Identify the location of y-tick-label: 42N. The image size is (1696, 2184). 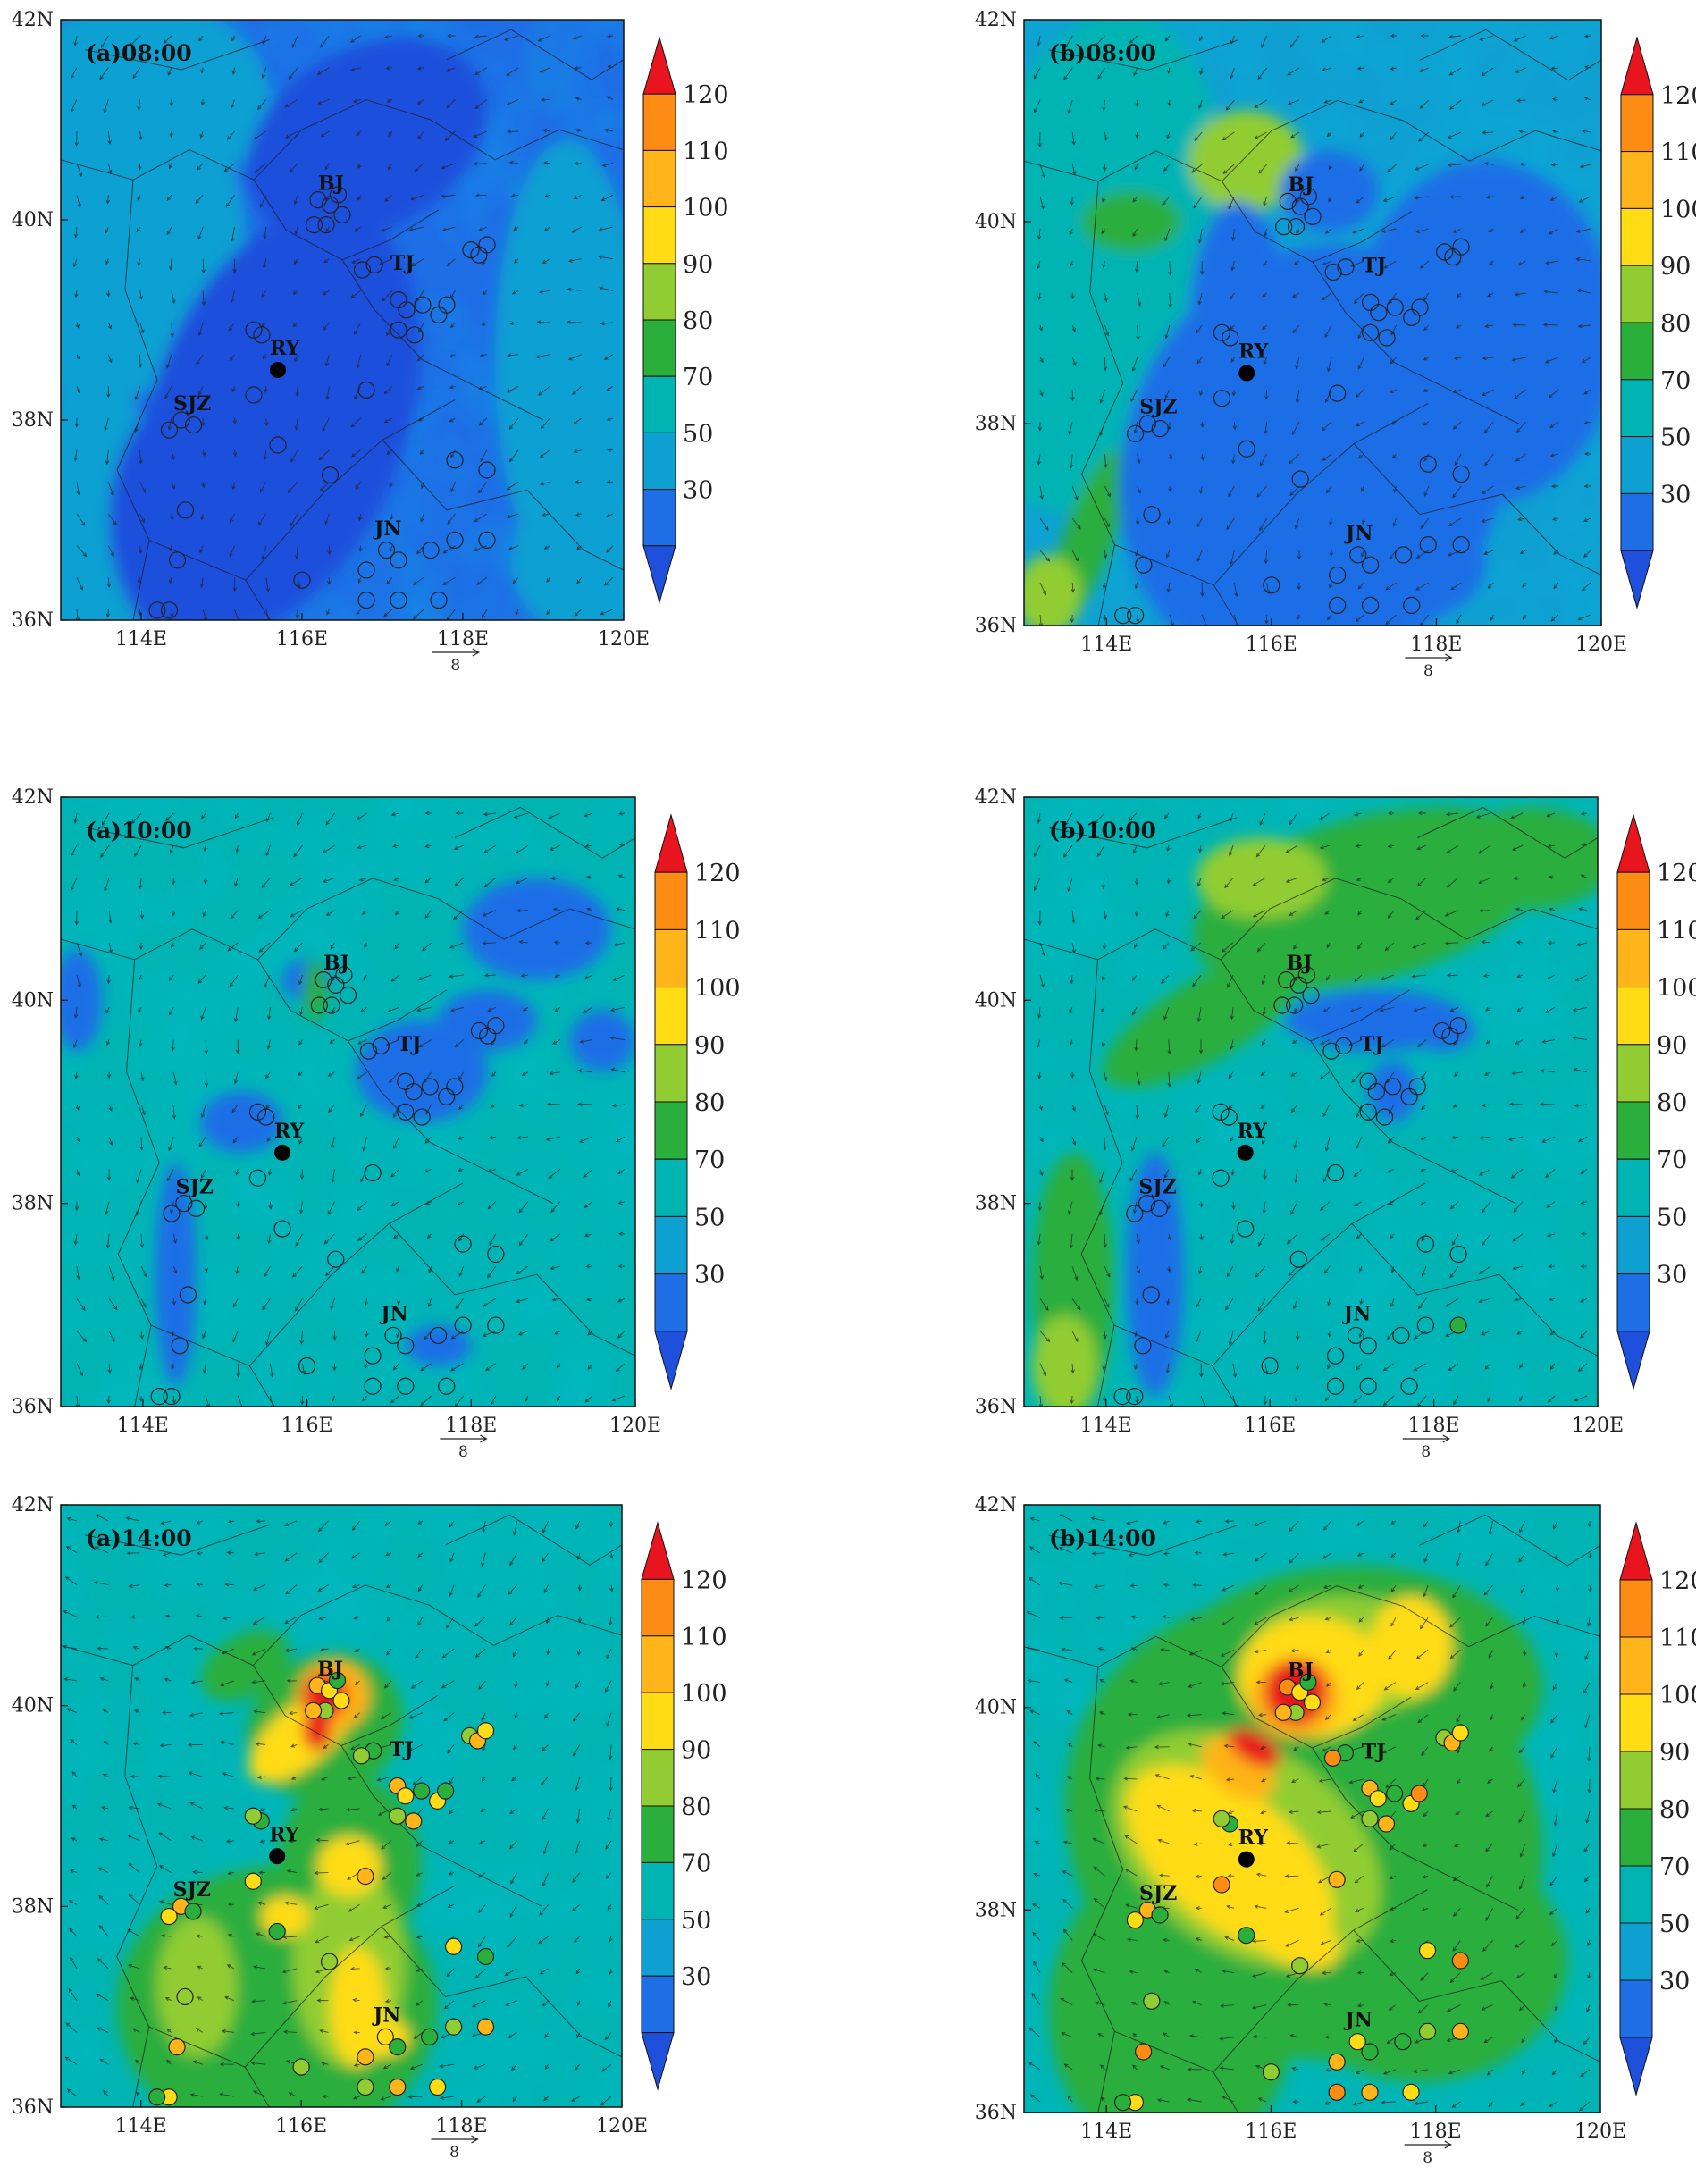
(33, 20).